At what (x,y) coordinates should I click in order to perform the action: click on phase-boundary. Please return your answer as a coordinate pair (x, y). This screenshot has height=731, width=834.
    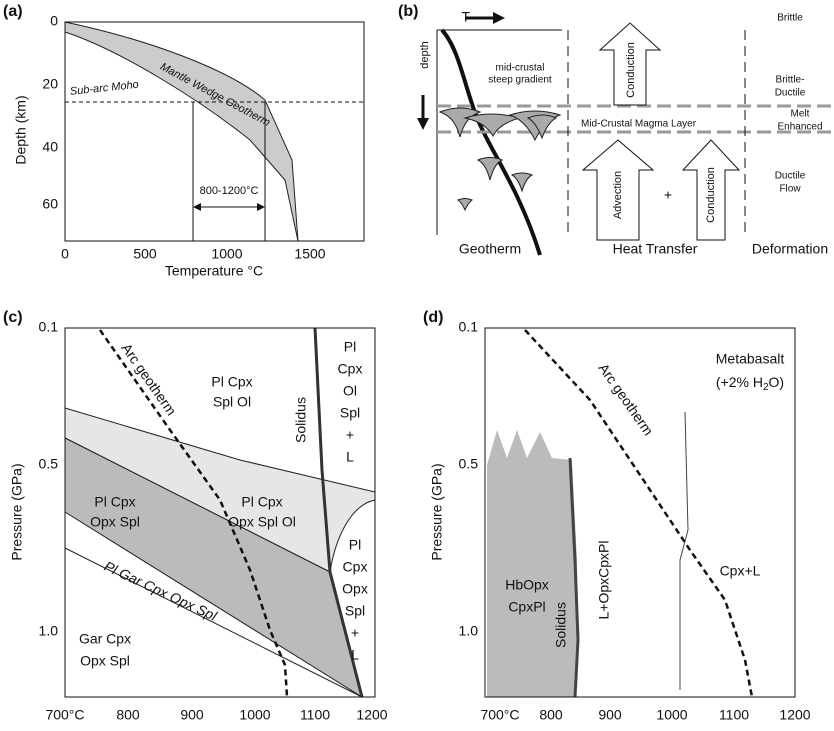
    Looking at the image, I should click on (684, 550).